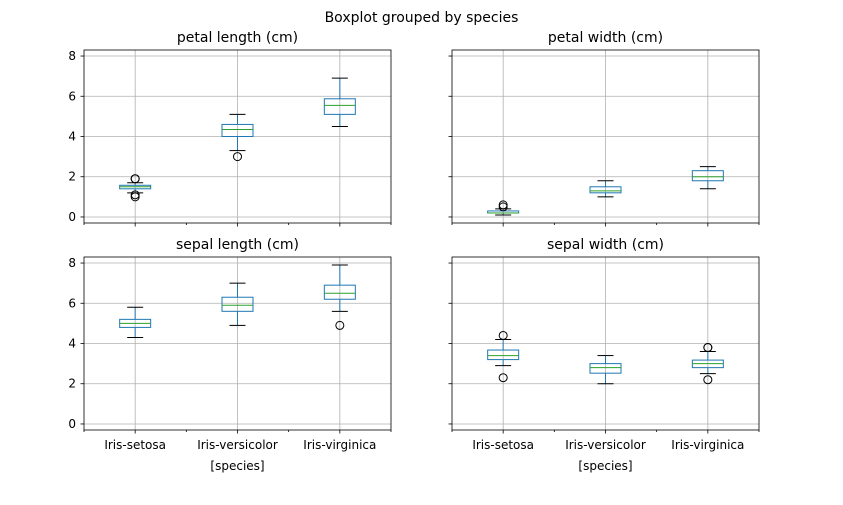  Describe the element at coordinates (237, 38) in the screenshot. I see `panel-title: petal length (cm)` at that location.